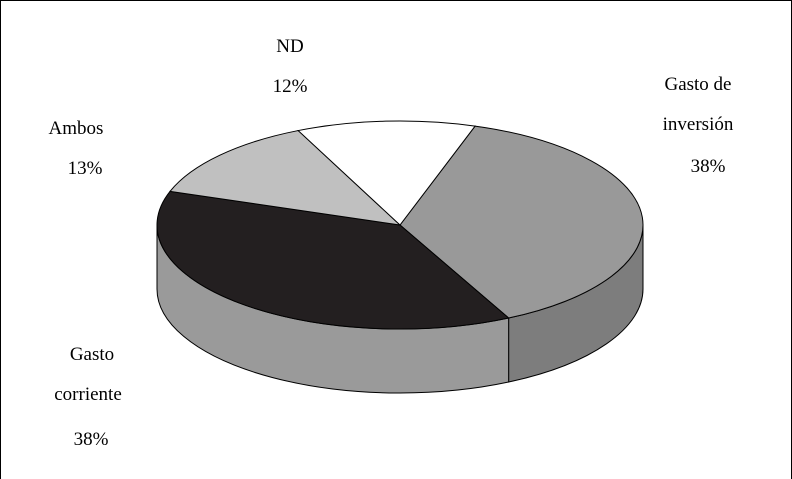 This screenshot has width=792, height=479. Describe the element at coordinates (91, 439) in the screenshot. I see `slice-percent-corriente: 38%` at that location.